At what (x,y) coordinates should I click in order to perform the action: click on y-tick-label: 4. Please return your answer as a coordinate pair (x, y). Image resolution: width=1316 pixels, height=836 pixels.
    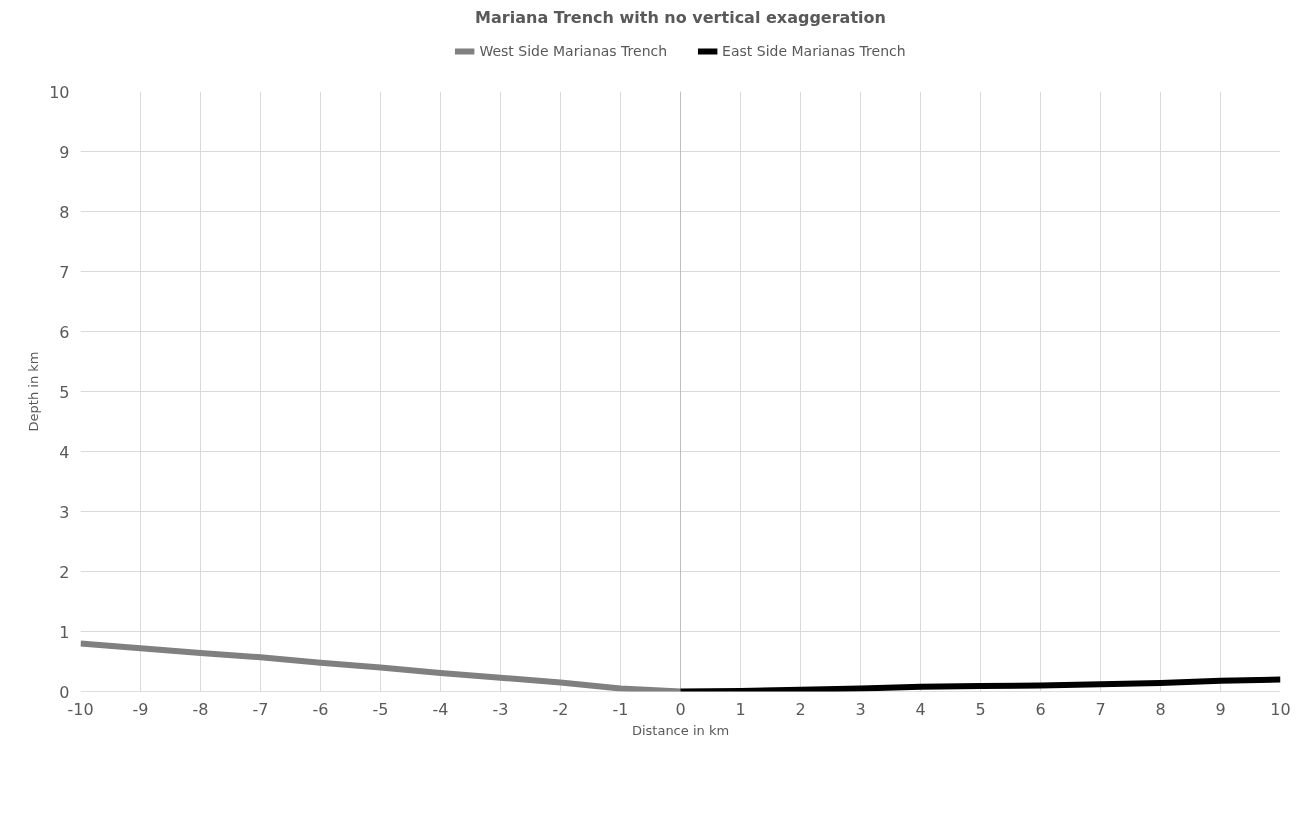
    Looking at the image, I should click on (64, 452).